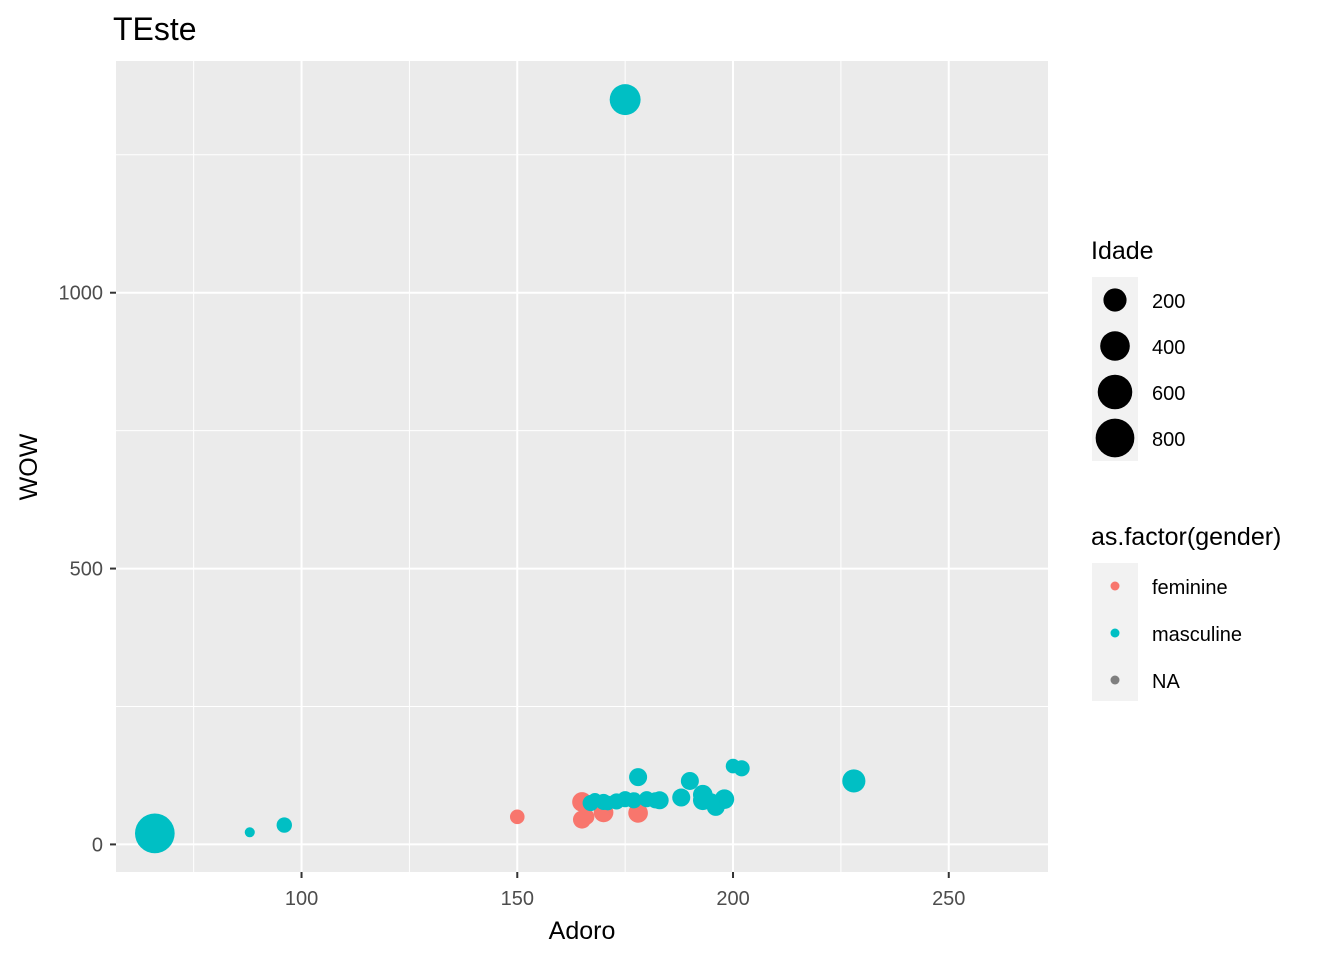 This screenshot has width=1344, height=960. I want to click on y-axis-title: WOW, so click(29, 466).